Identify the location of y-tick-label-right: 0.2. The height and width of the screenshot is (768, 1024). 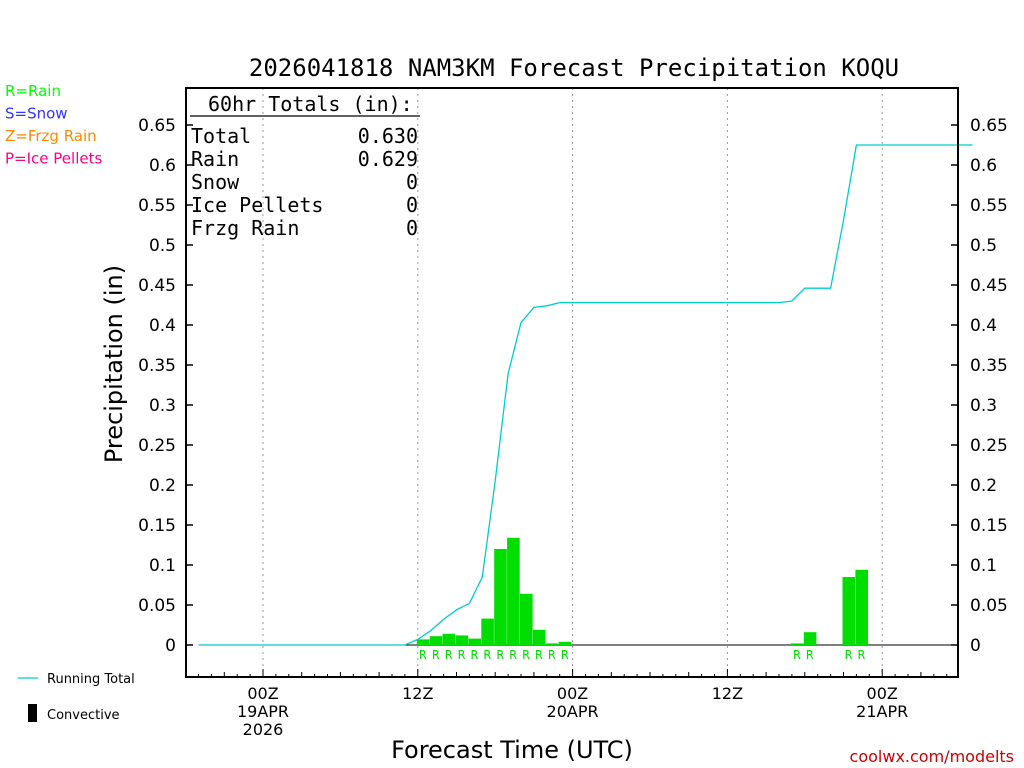
(983, 486).